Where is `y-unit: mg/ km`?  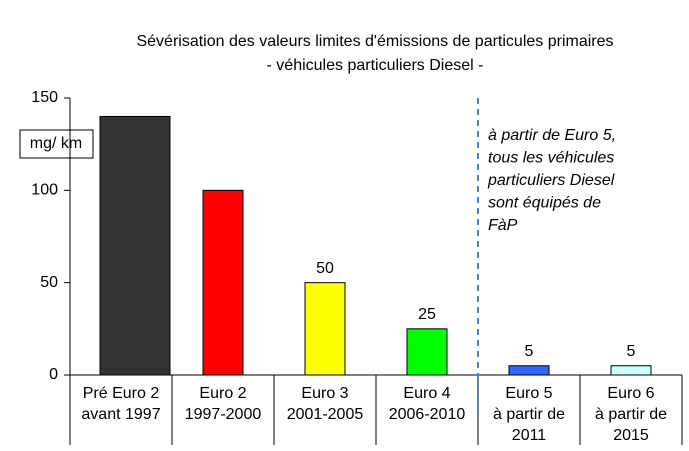 y-unit: mg/ km is located at coordinates (56, 143).